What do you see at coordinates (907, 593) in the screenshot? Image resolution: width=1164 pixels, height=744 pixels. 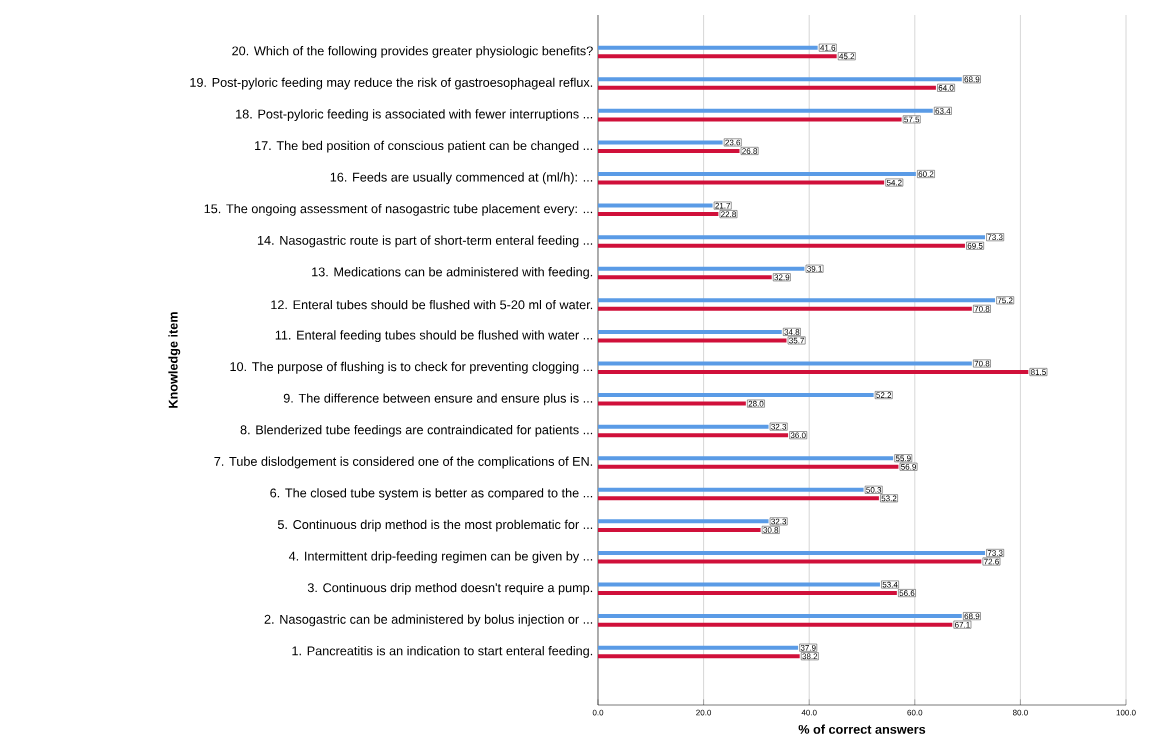 I see `data-label: 56.6` at bounding box center [907, 593].